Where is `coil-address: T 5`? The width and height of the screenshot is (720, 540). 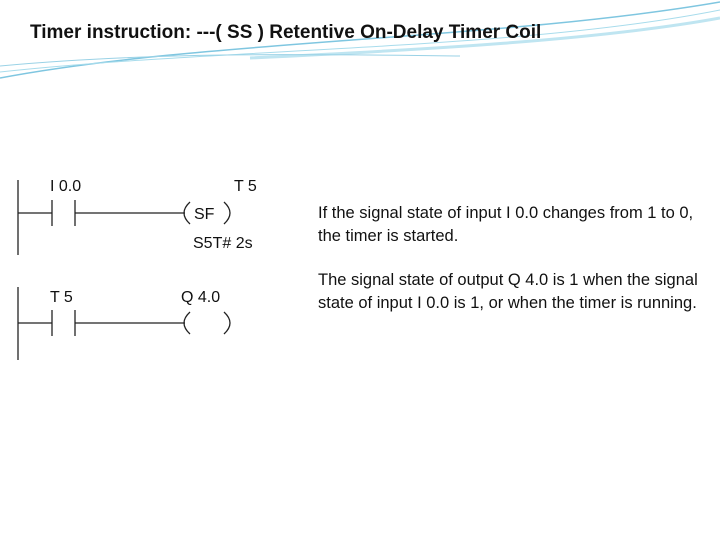
coil-address: T 5 is located at coordinates (245, 186).